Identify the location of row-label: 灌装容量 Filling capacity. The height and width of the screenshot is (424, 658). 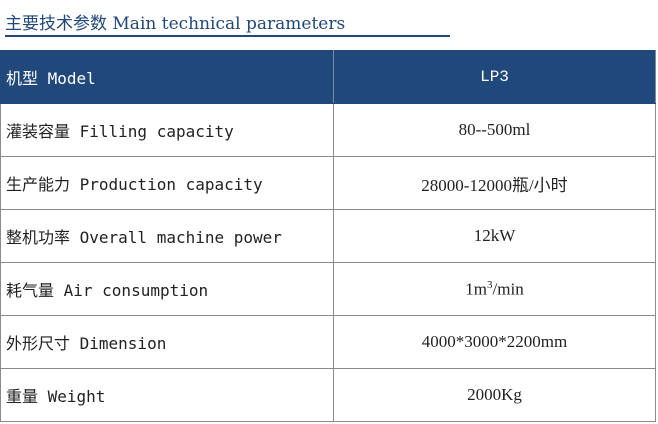
(167, 130).